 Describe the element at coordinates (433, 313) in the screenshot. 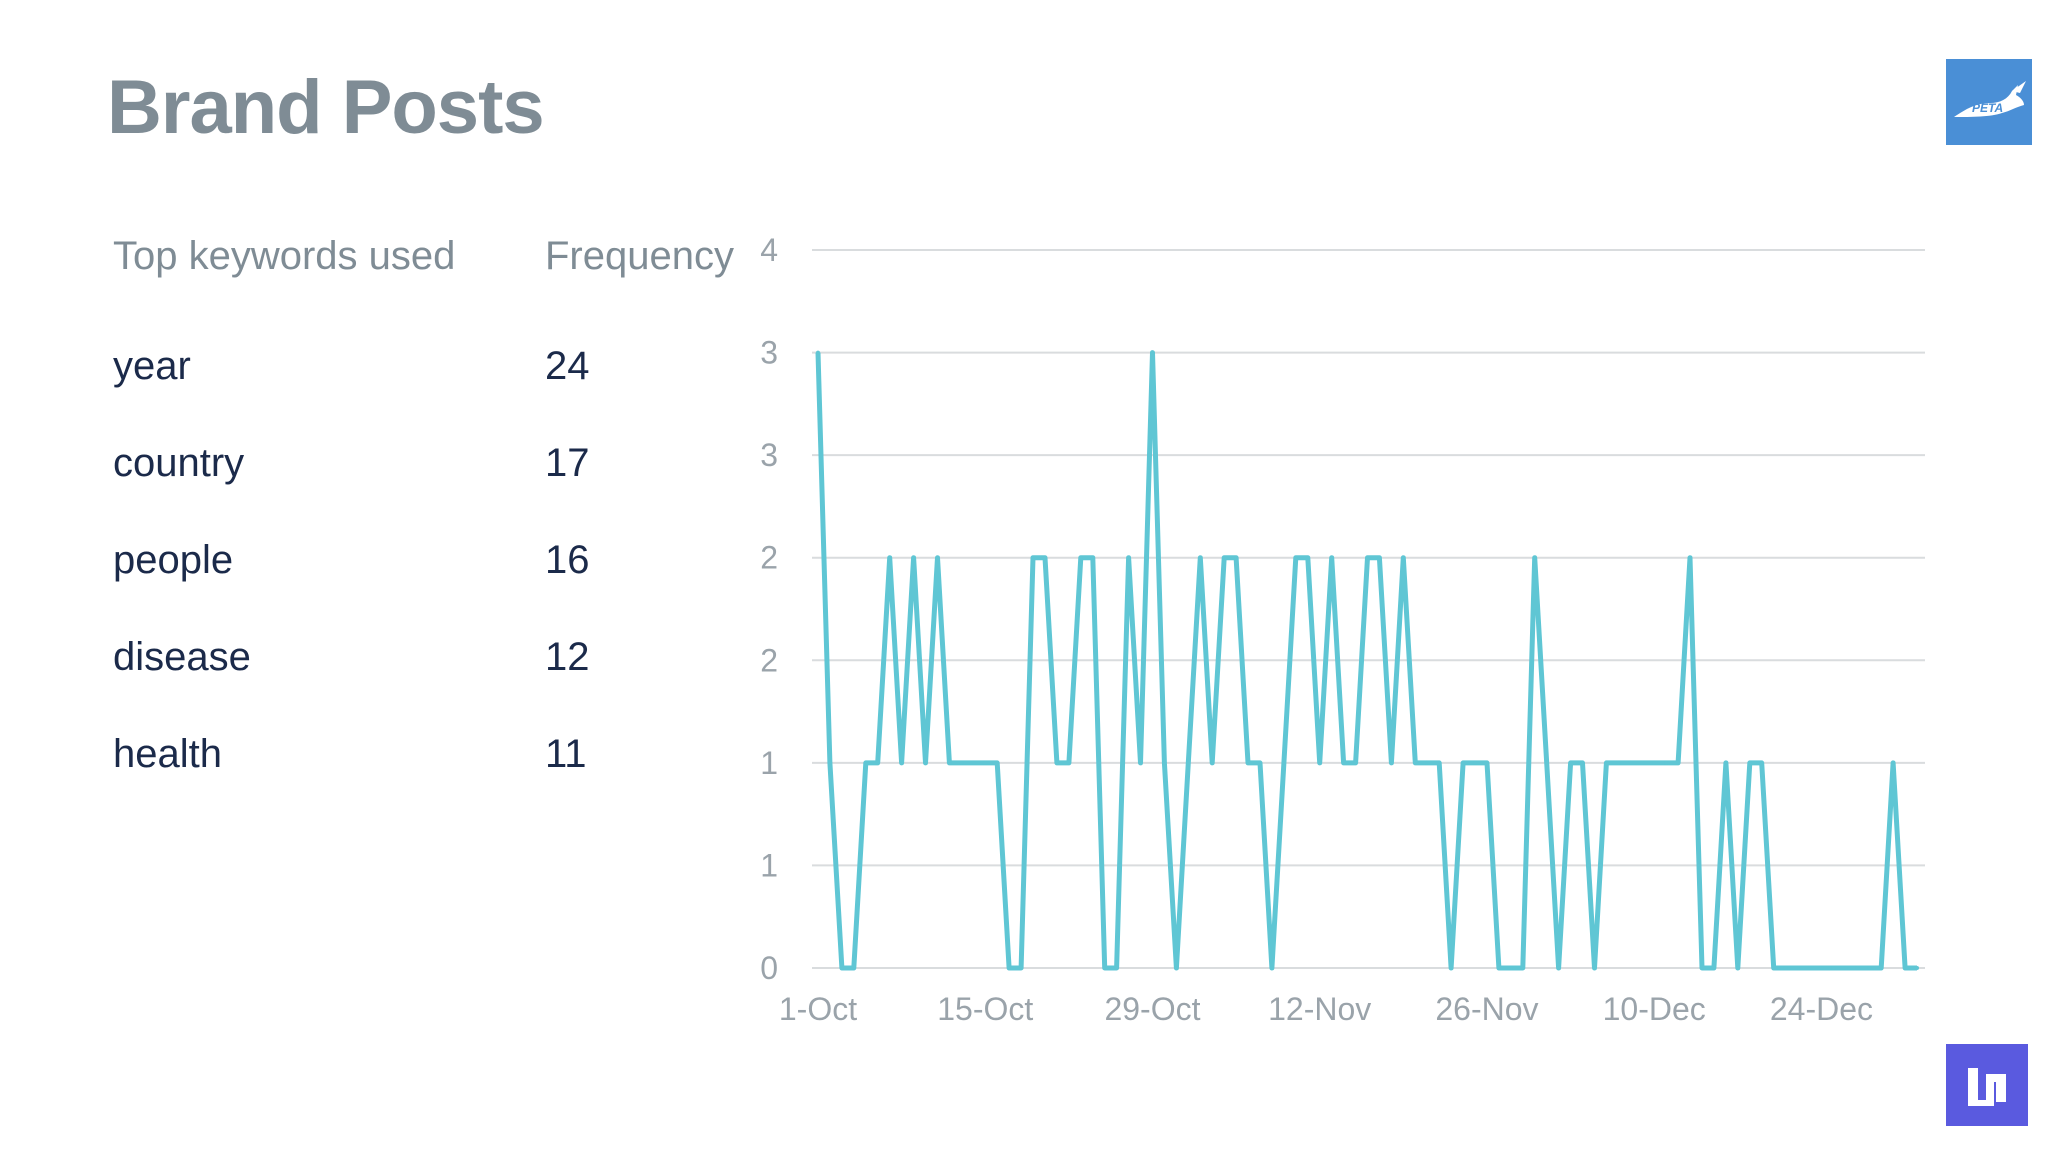

I see `table-row: year 24` at that location.